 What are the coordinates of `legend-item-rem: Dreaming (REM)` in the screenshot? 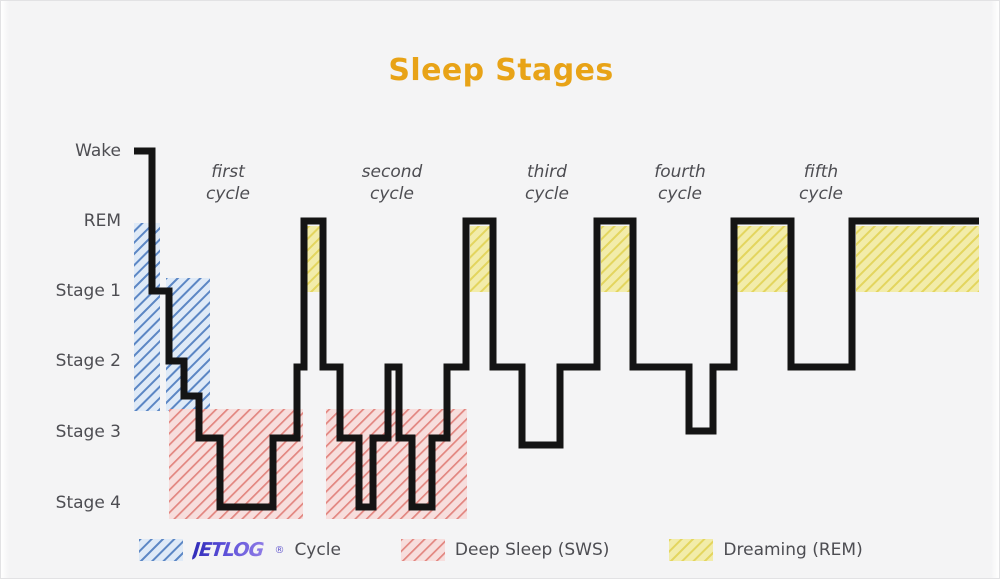 It's located at (766, 550).